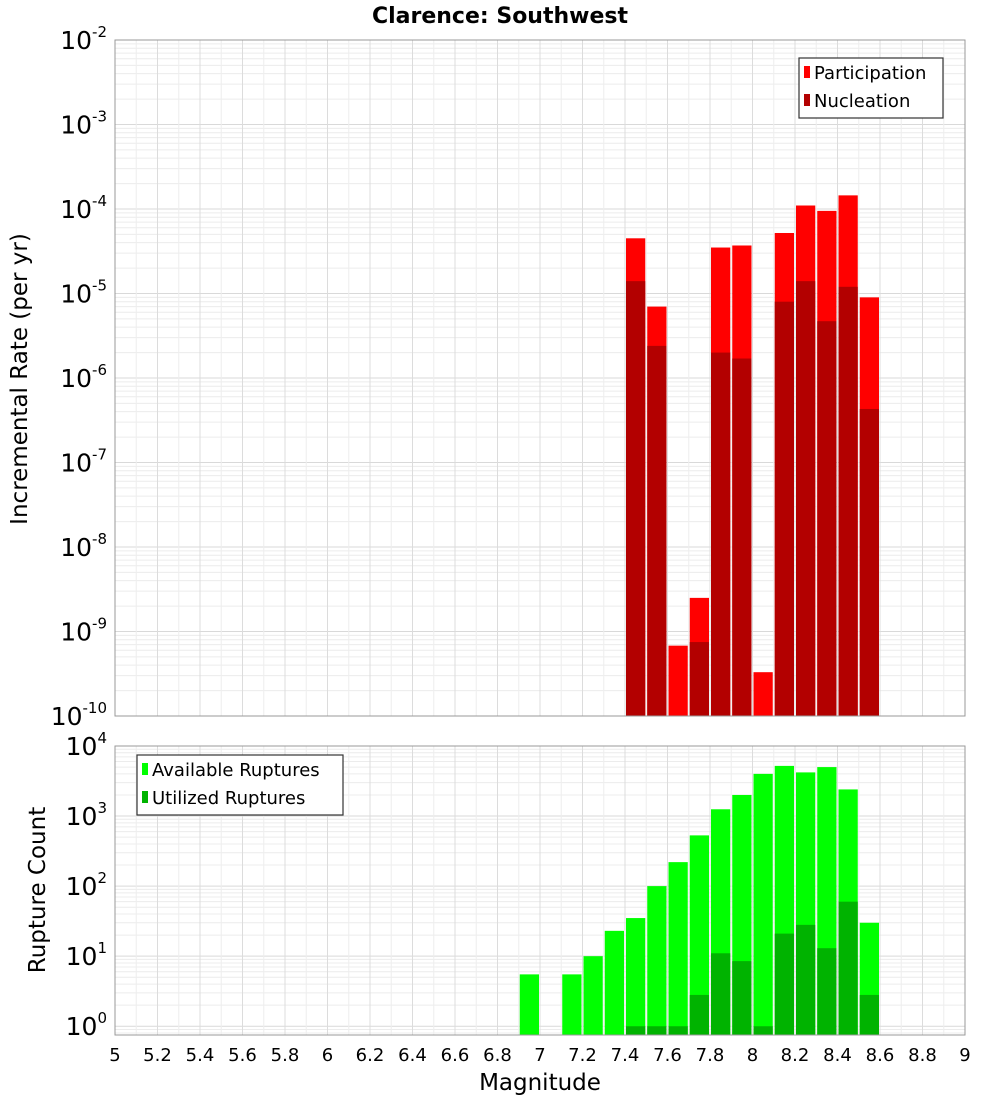 Image resolution: width=1000 pixels, height=1100 pixels. What do you see at coordinates (922, 1055) in the screenshot?
I see `x-tick-label: 8.8` at bounding box center [922, 1055].